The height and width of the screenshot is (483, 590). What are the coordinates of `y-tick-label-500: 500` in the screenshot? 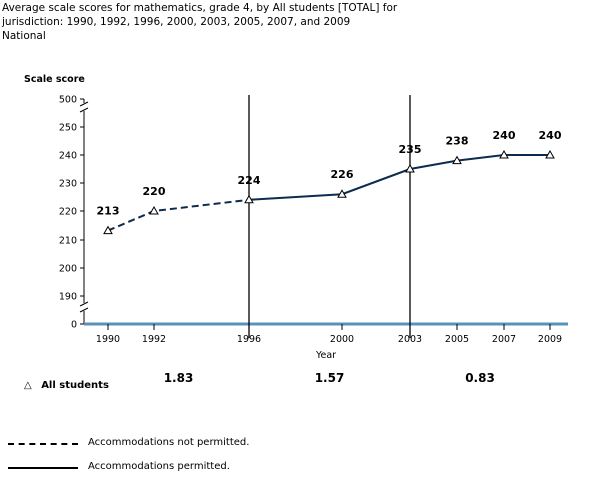 It's located at (68, 100).